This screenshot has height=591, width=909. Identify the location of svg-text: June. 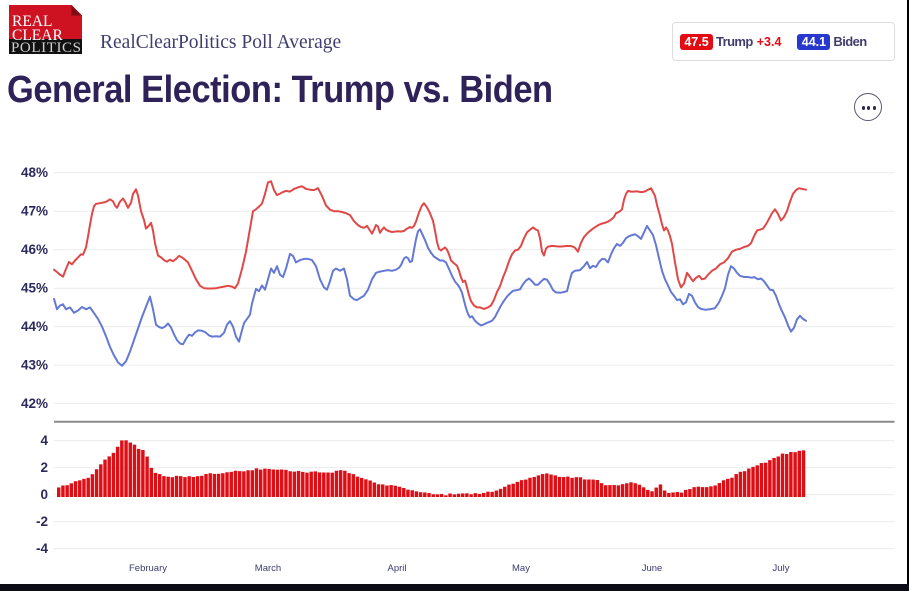
(652, 568).